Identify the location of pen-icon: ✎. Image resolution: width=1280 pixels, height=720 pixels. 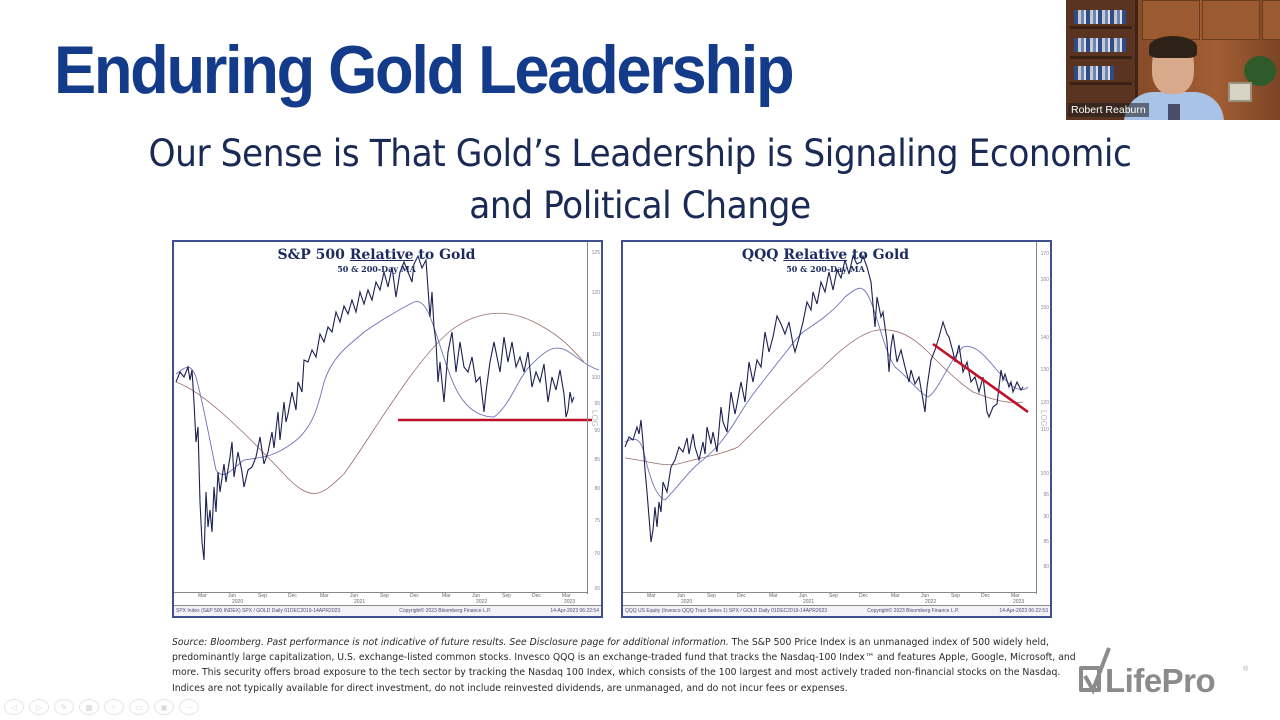
(64, 707).